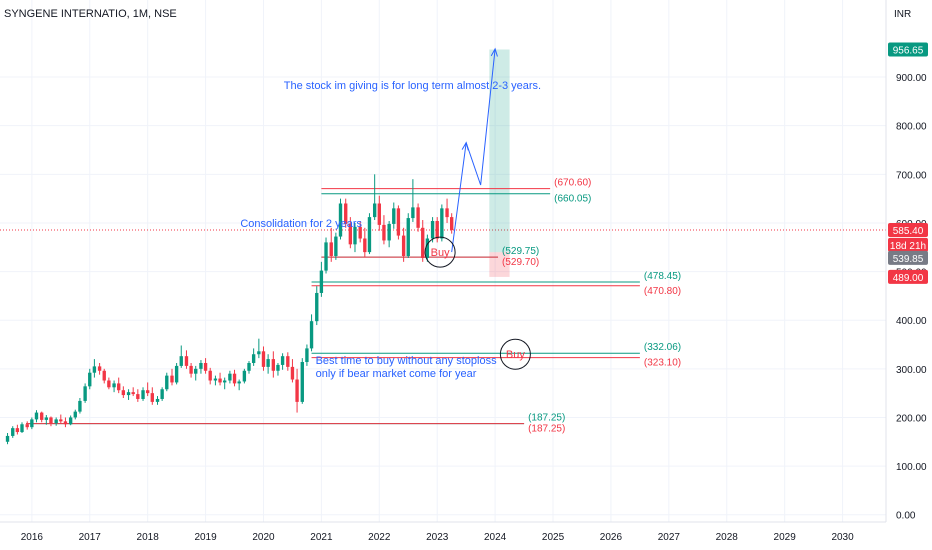  I want to click on x-tick-label: 2030, so click(842, 537).